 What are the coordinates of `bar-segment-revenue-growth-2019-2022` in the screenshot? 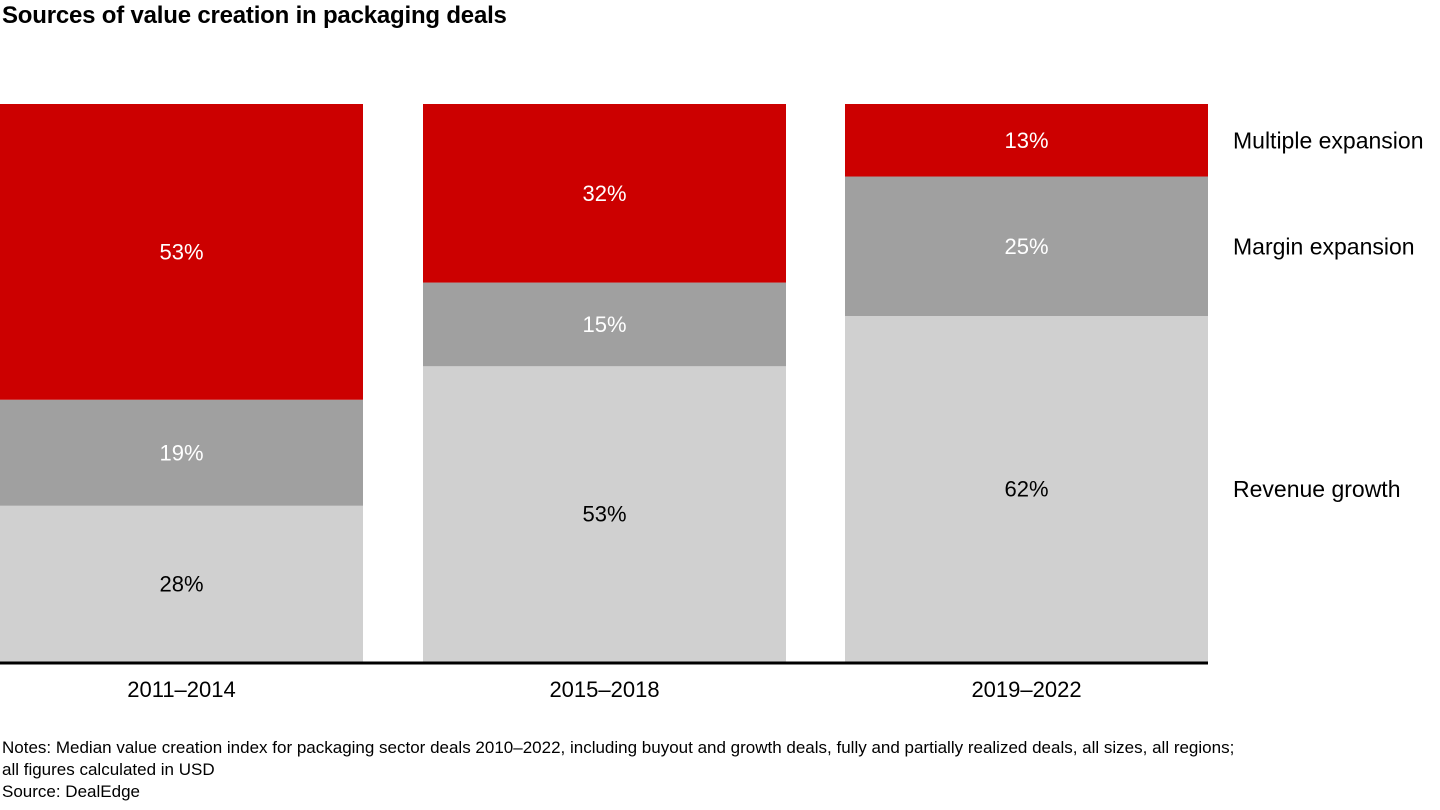 It's located at (1026, 489).